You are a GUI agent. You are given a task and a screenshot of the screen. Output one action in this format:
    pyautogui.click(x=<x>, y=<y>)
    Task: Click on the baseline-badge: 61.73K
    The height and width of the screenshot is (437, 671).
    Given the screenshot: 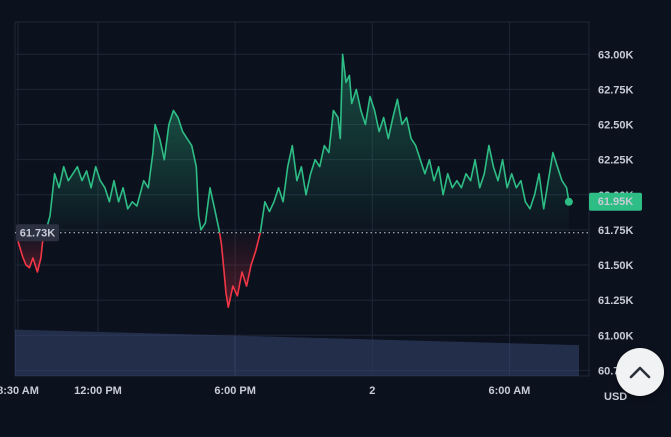 What is the action you would take?
    pyautogui.click(x=37, y=233)
    